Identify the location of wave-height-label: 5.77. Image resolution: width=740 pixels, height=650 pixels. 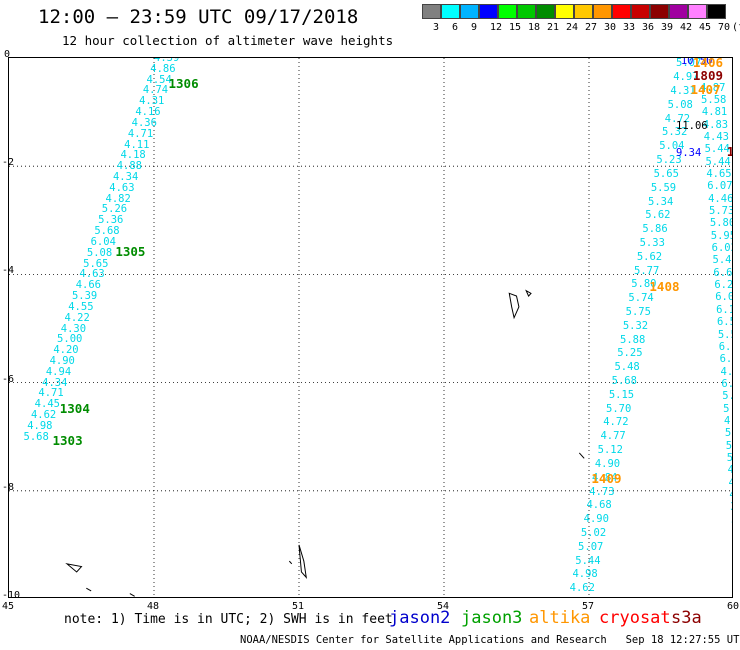
(728, 433).